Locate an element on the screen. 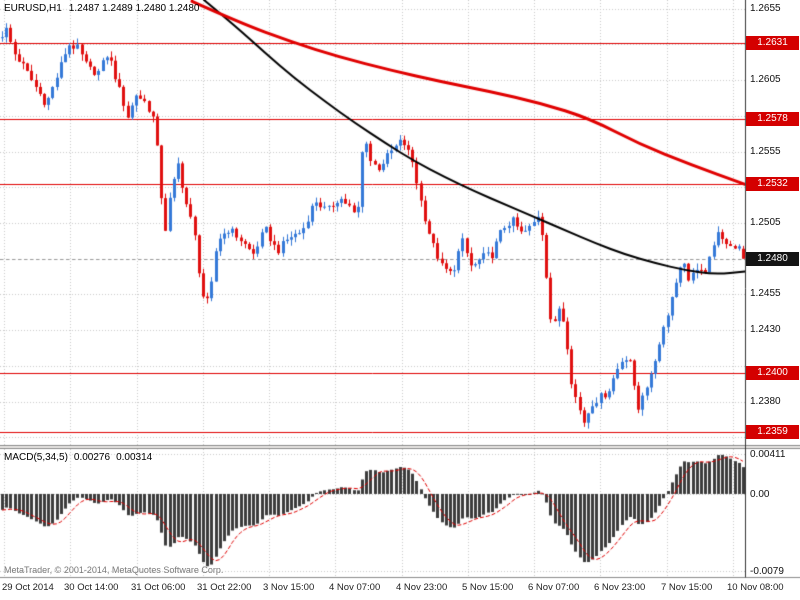 The image size is (800, 600). macd-indicator-label: MACD(5,34,5) 0.00276 0.00314 is located at coordinates (78, 457).